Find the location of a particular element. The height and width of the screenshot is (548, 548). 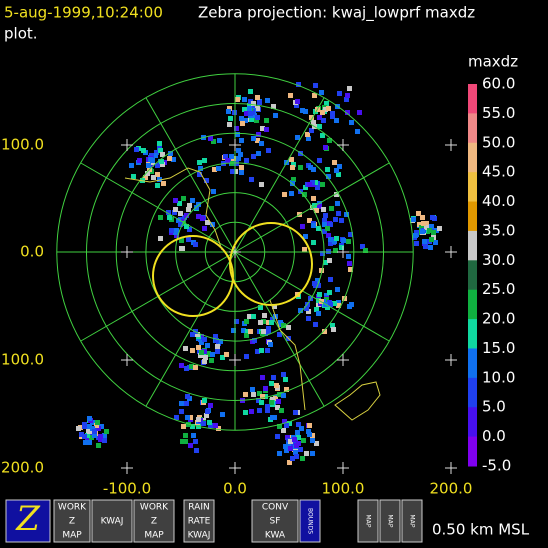

toolbar-button-label: Z is located at coordinates (154, 522).